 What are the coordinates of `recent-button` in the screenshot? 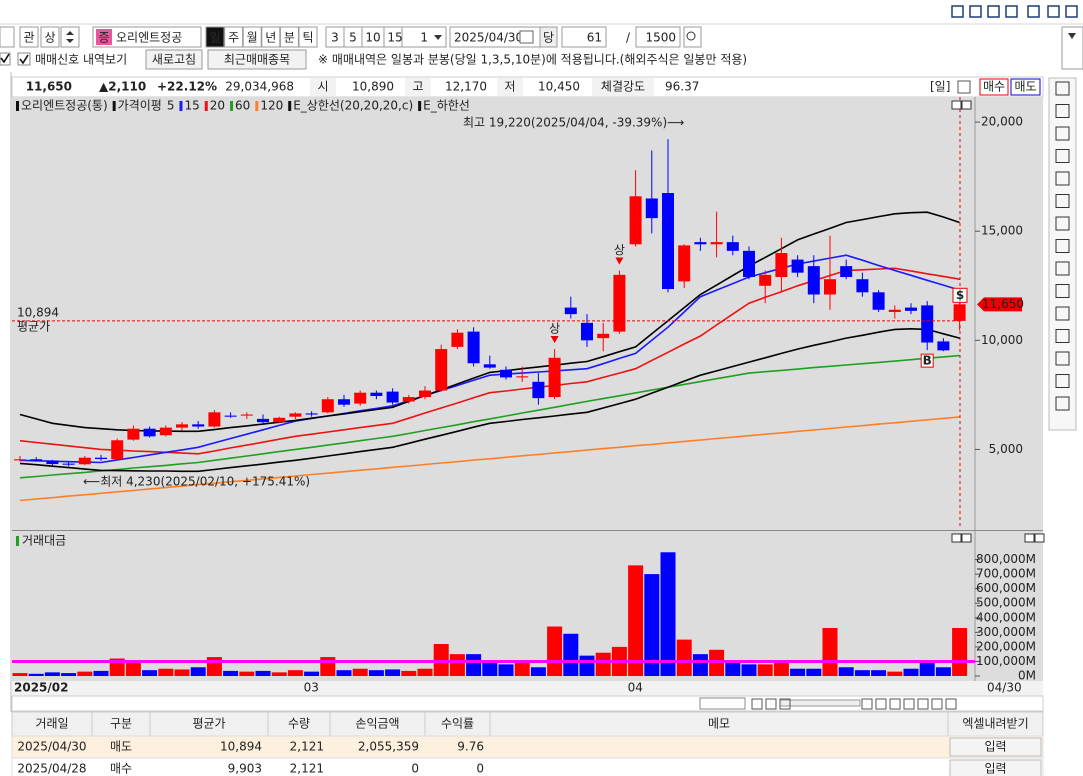 It's located at (257, 59).